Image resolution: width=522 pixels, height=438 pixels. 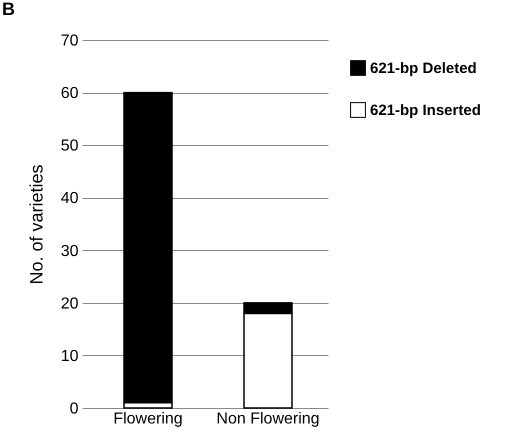 What do you see at coordinates (69, 303) in the screenshot?
I see `y-tick-label: 20` at bounding box center [69, 303].